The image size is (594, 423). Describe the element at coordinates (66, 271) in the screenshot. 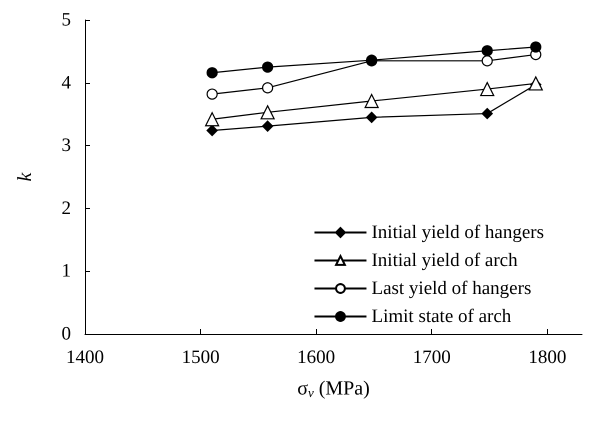

I see `y-tick-label: 1` at that location.